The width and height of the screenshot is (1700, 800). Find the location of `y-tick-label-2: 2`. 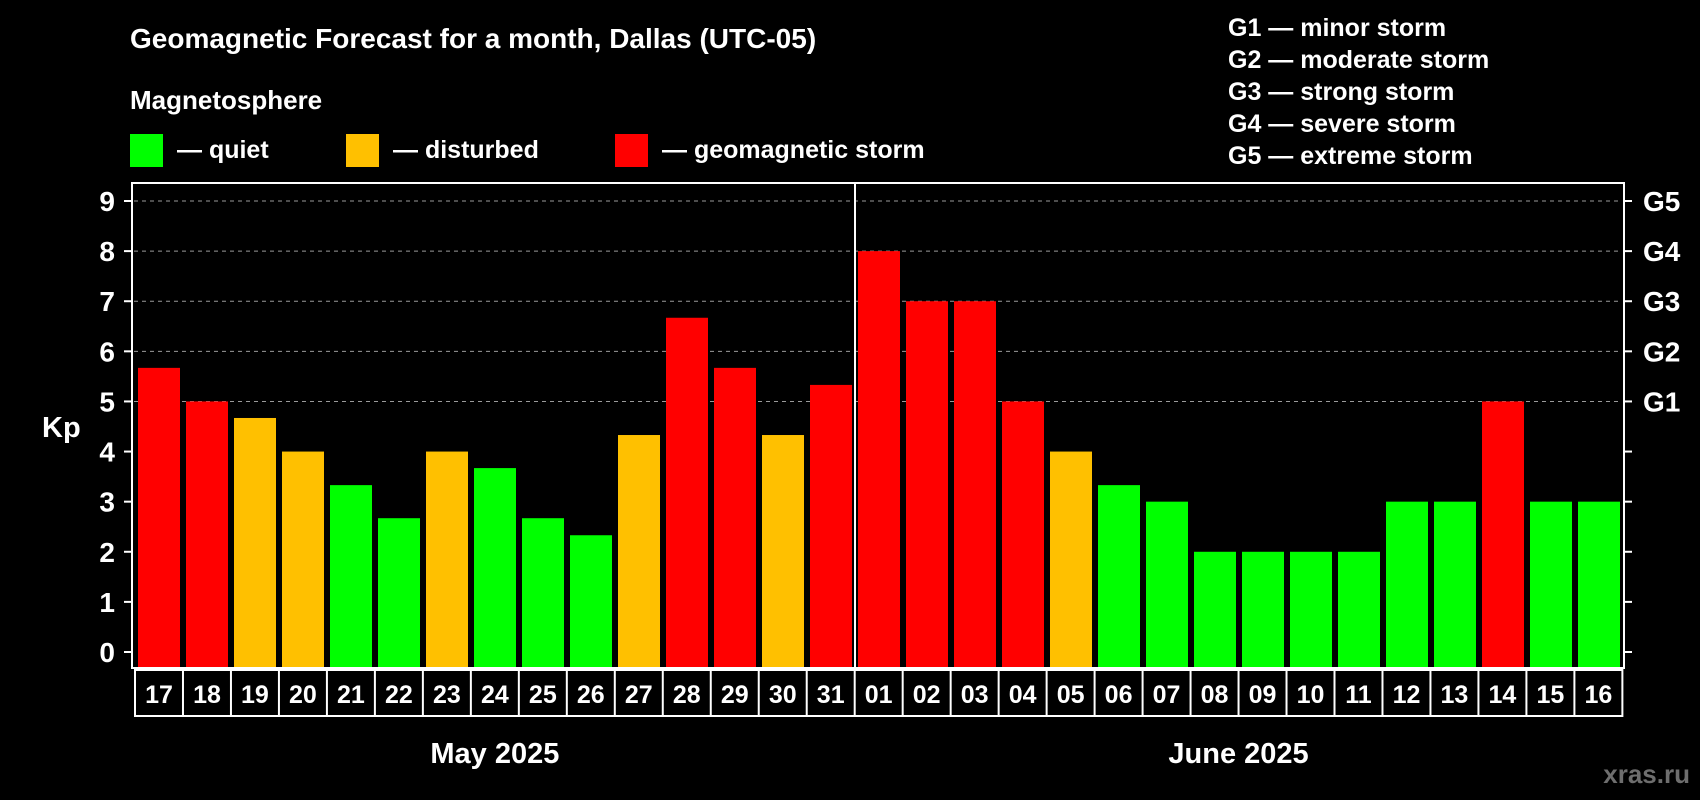

y-tick-label-2: 2 is located at coordinates (107, 552).